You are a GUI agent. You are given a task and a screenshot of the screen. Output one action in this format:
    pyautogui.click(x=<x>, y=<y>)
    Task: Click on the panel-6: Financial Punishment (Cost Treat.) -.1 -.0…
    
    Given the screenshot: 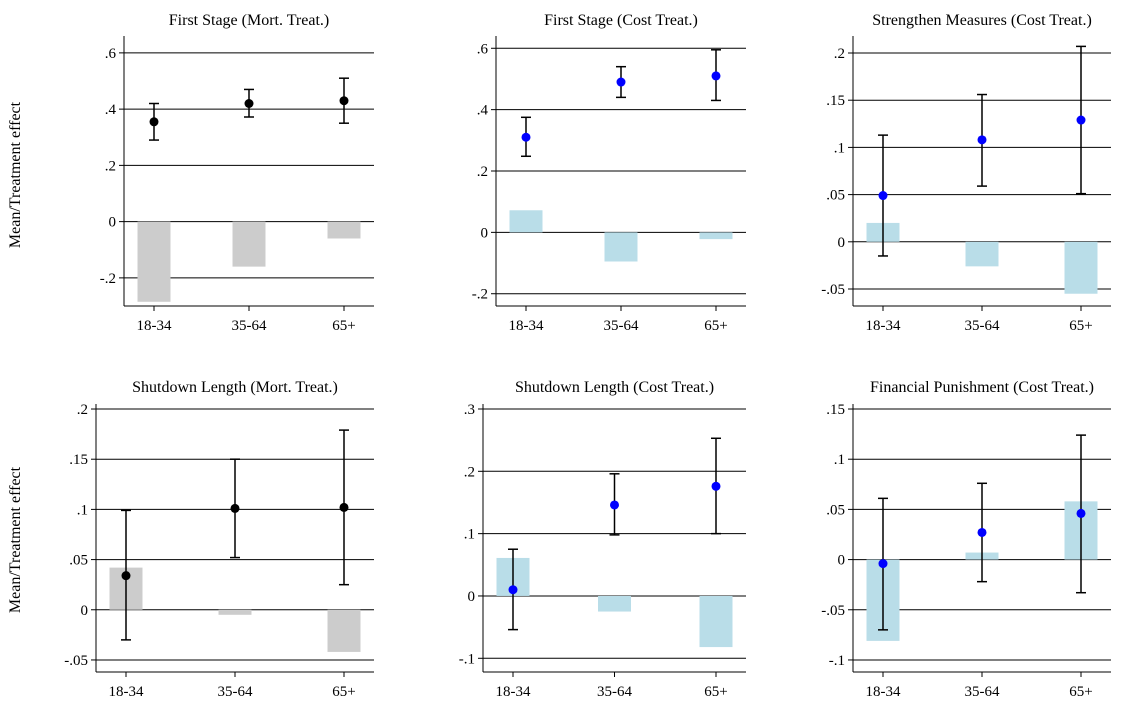 What is the action you would take?
    pyautogui.click(x=966, y=539)
    